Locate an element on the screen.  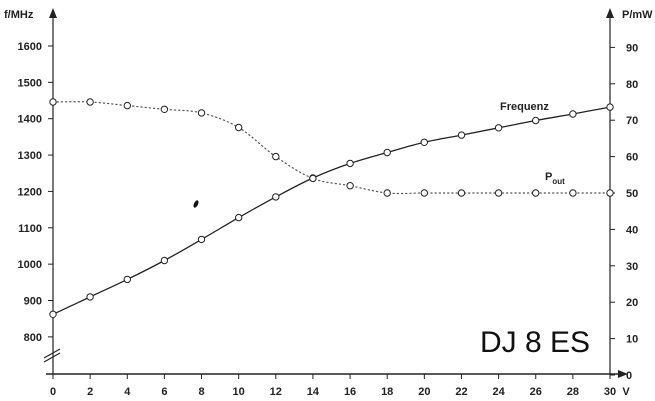
x-tick-label: 8 is located at coordinates (201, 392).